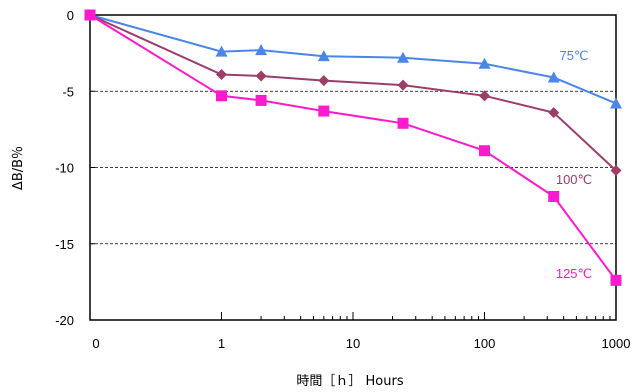  What do you see at coordinates (221, 343) in the screenshot?
I see `x-tick-label: 1` at bounding box center [221, 343].